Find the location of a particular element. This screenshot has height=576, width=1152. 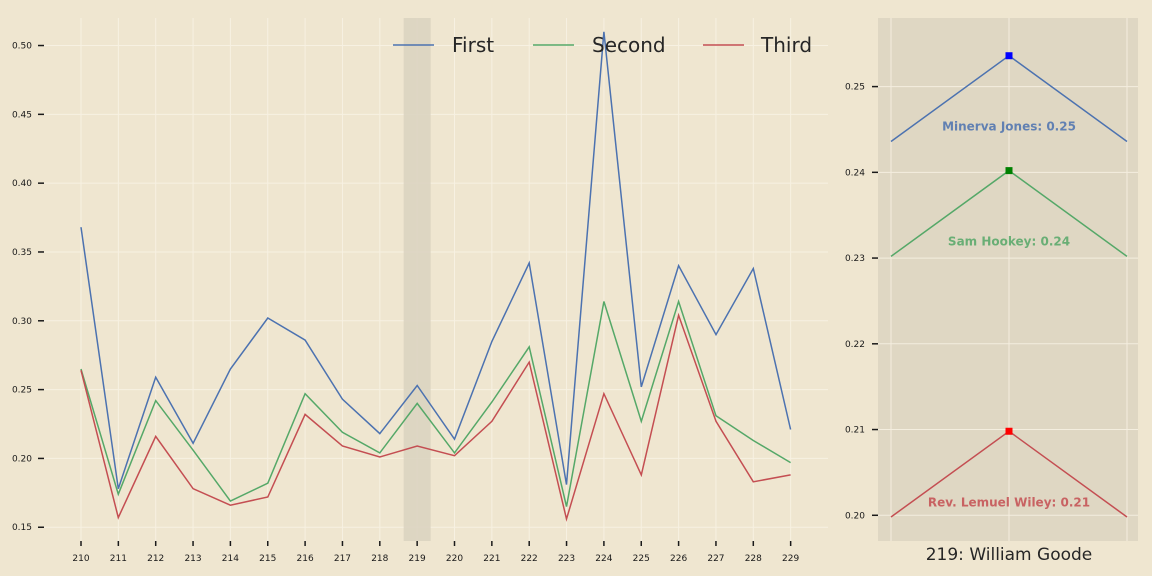

x-tick-label: 210 is located at coordinates (80, 559).